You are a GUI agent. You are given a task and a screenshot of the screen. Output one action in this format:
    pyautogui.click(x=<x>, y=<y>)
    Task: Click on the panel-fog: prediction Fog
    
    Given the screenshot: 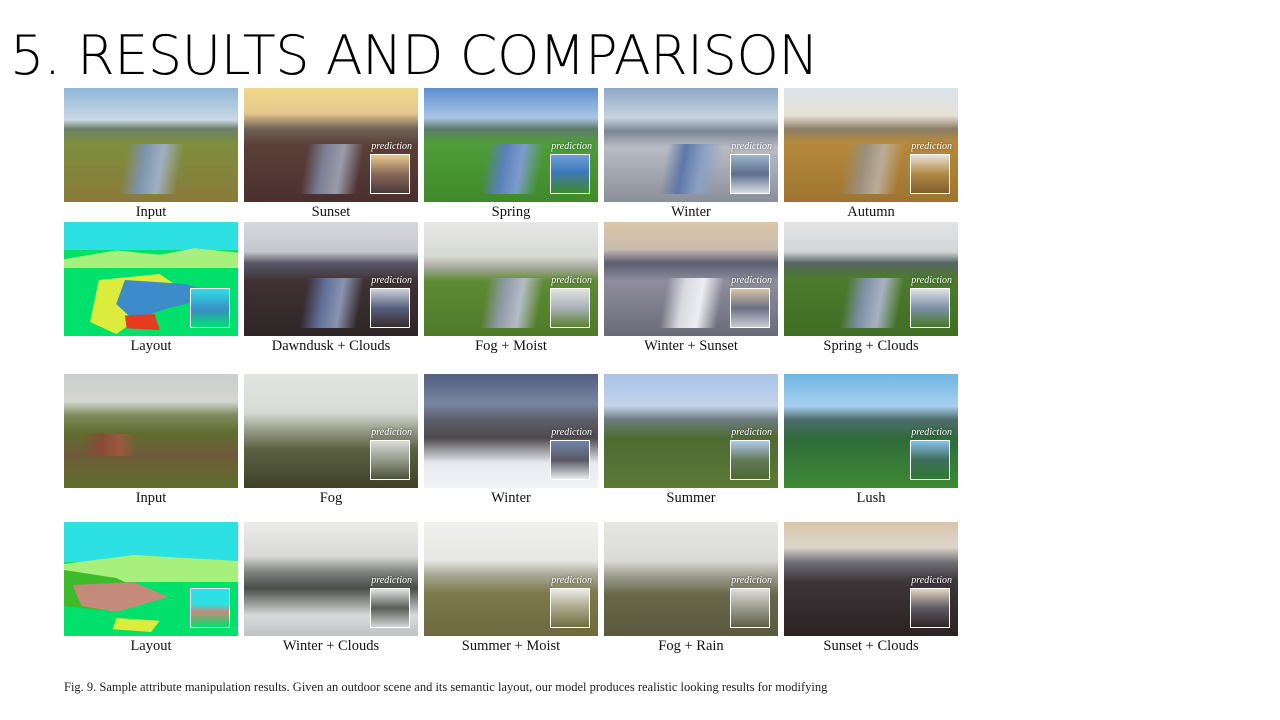 What is the action you would take?
    pyautogui.click(x=331, y=442)
    